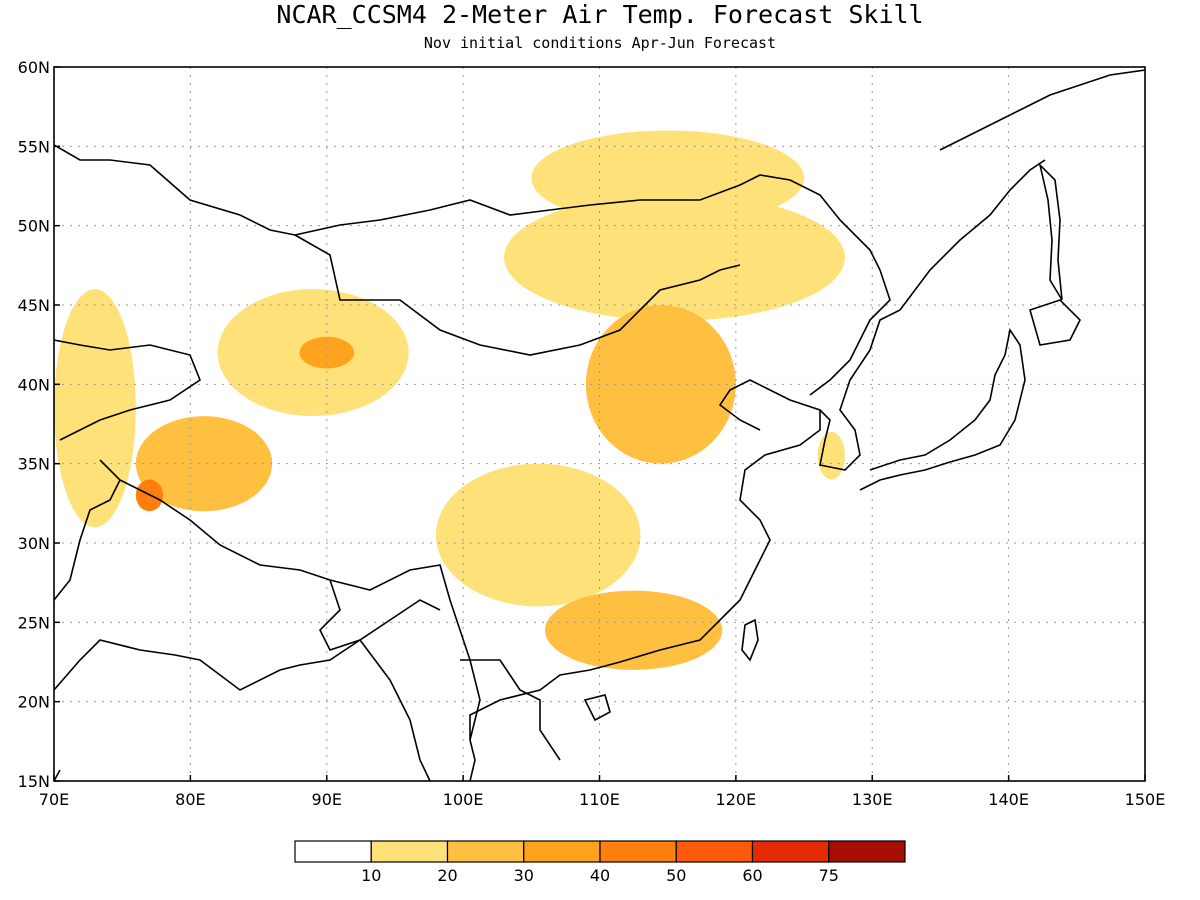 This screenshot has width=1200, height=900. I want to click on coastline-korea, so click(860, 390).